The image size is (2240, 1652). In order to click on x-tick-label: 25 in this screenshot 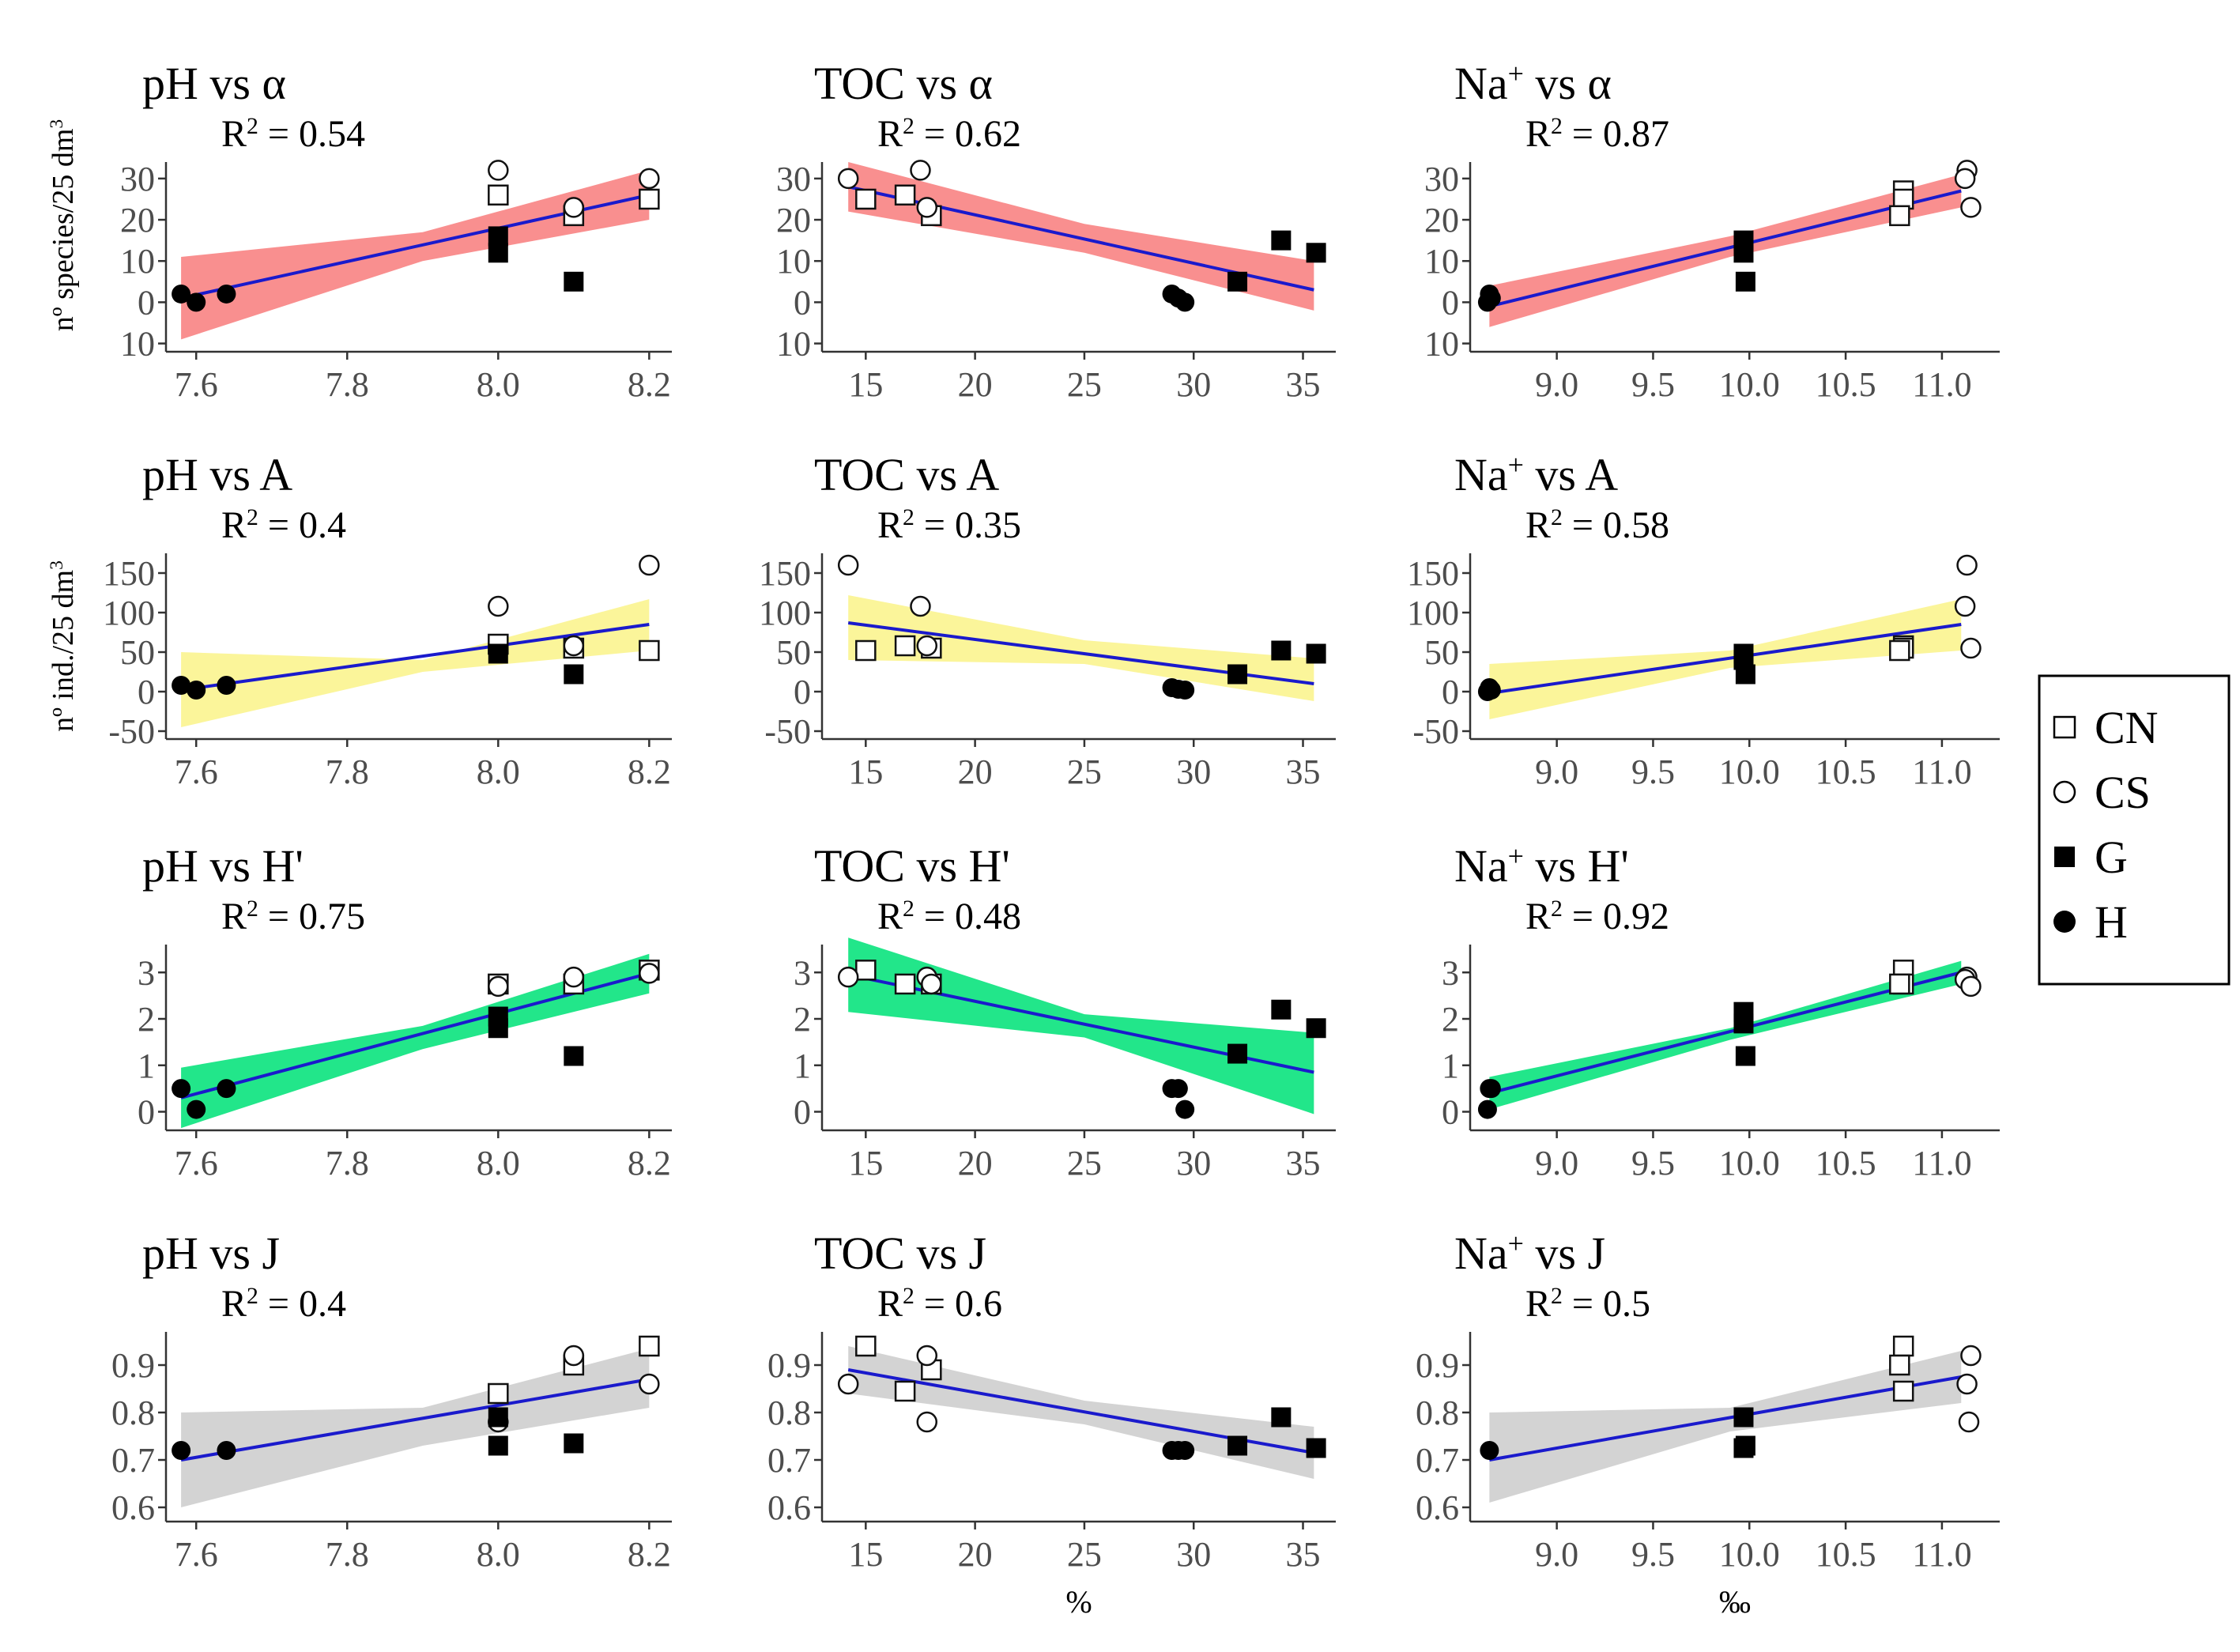, I will do `click(1085, 1554)`.